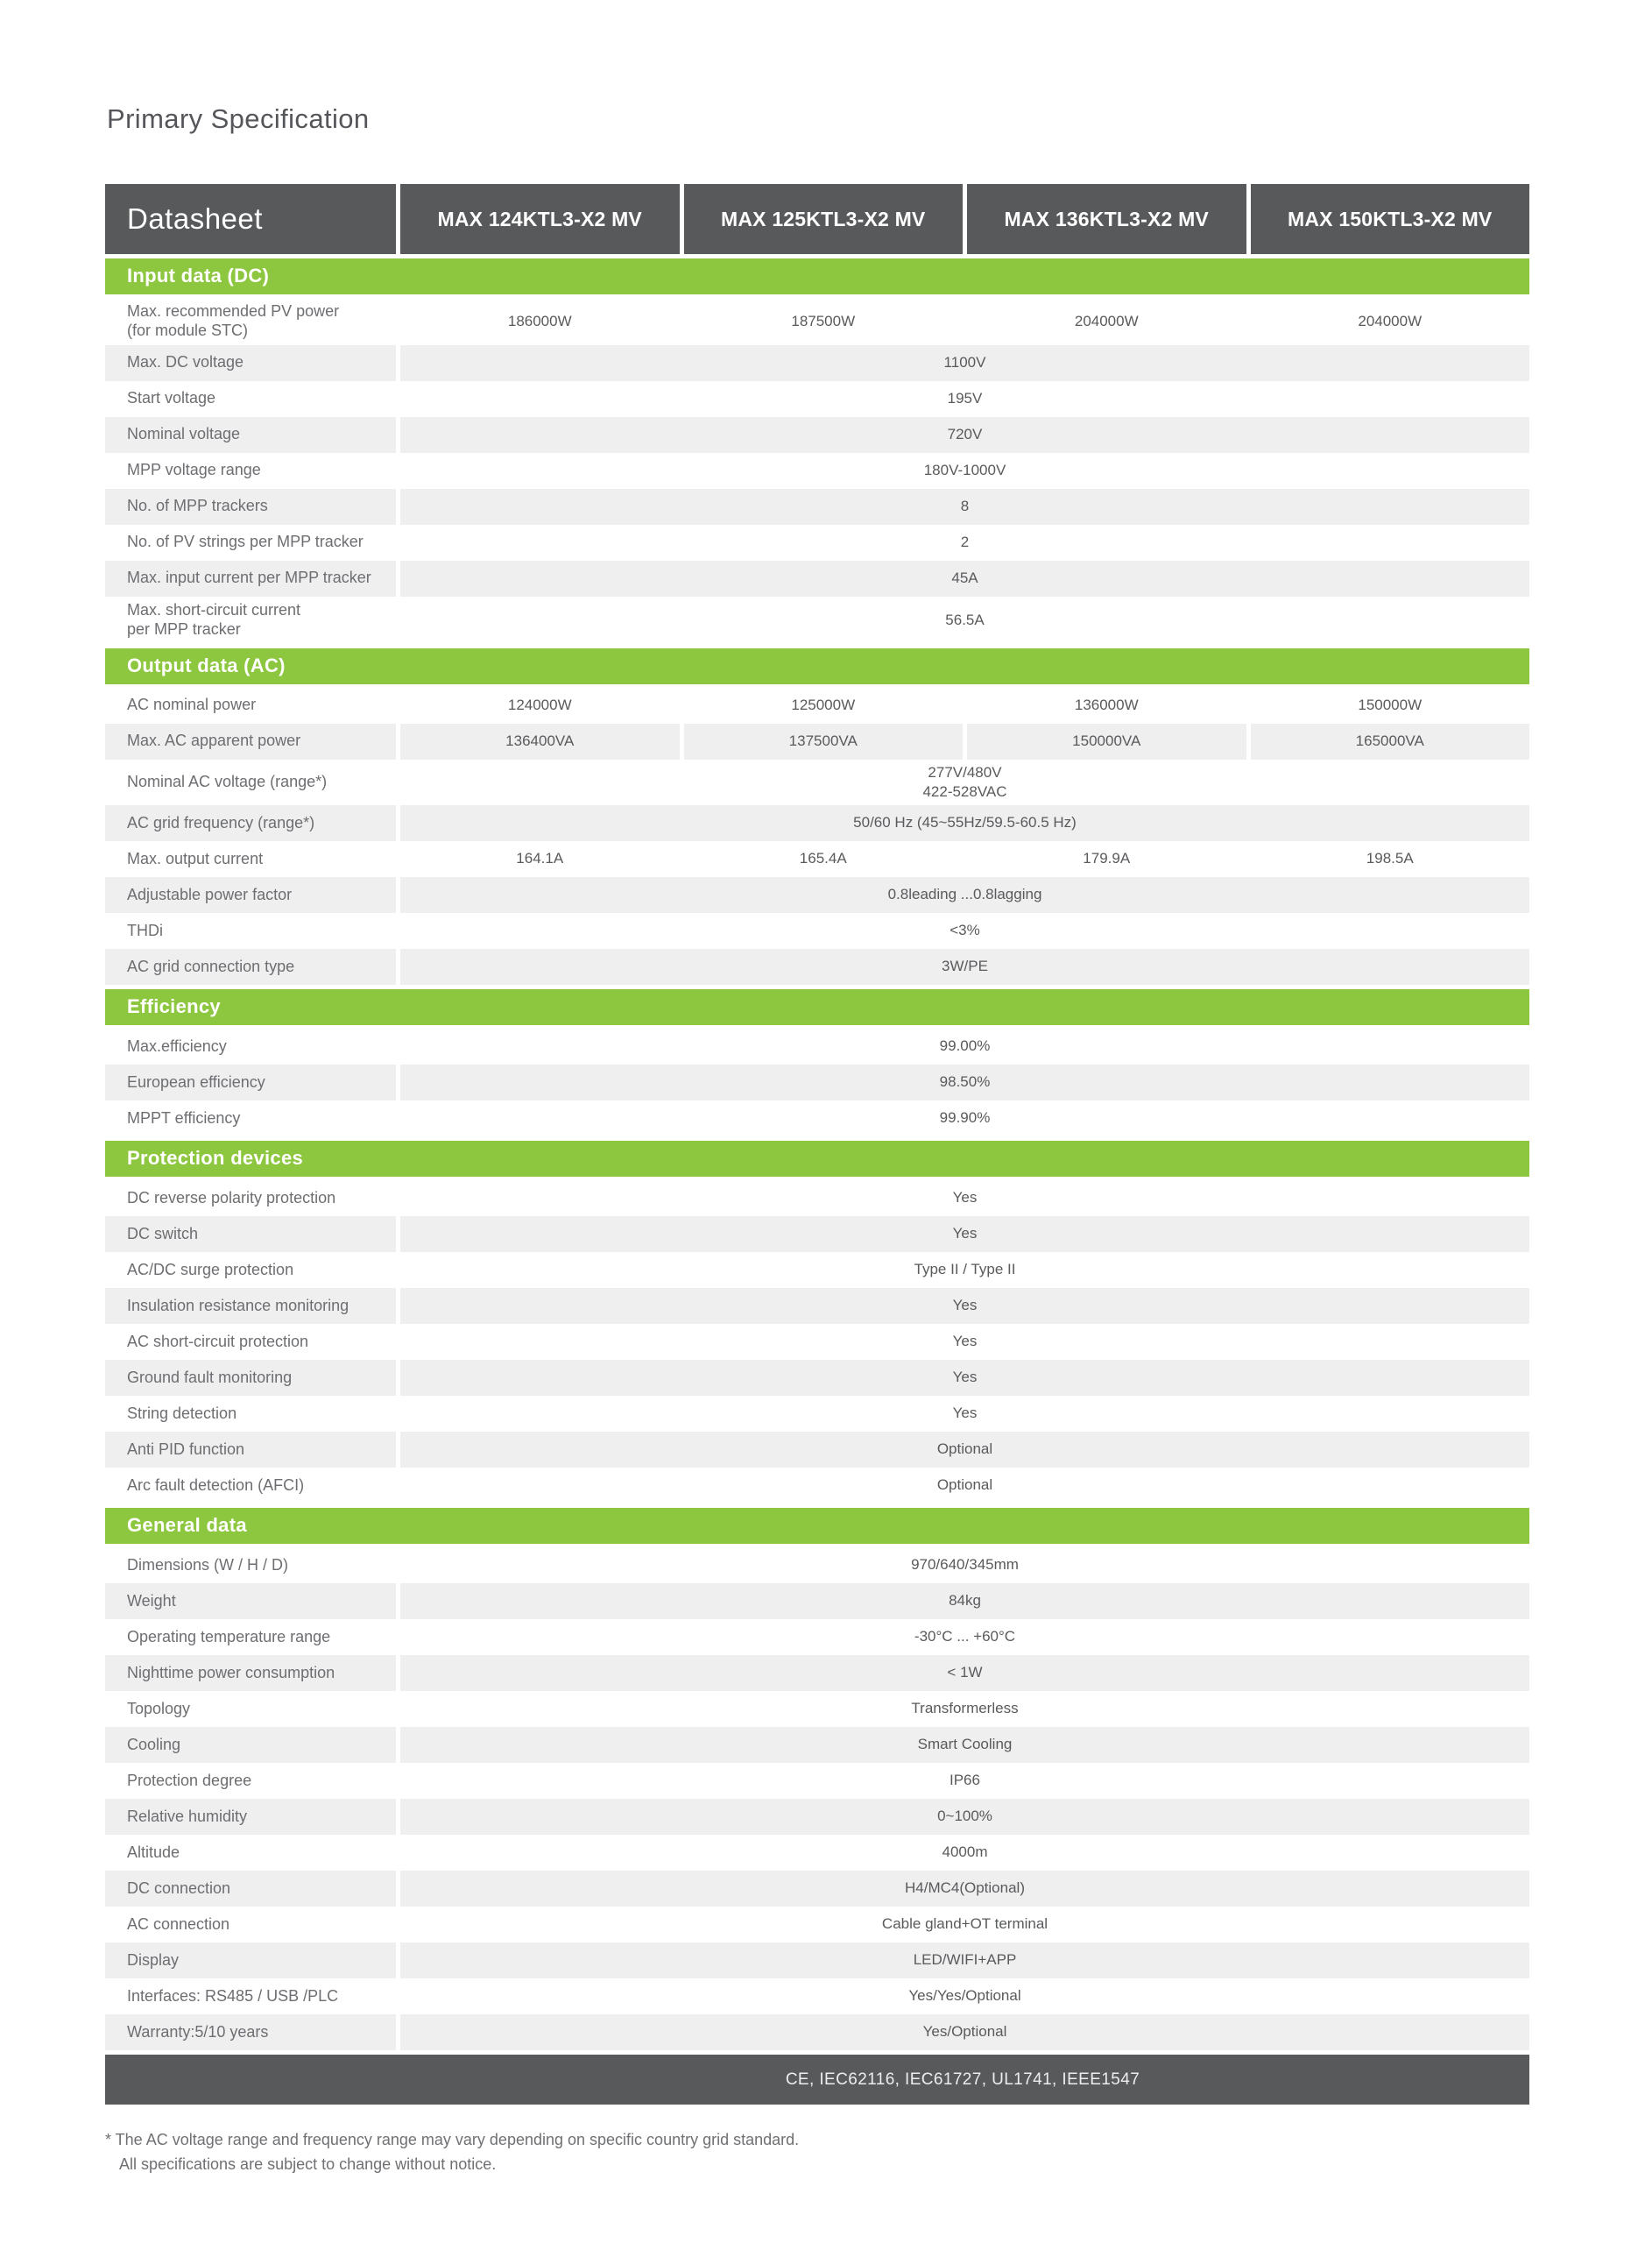  I want to click on spec-value: 125000W, so click(823, 706).